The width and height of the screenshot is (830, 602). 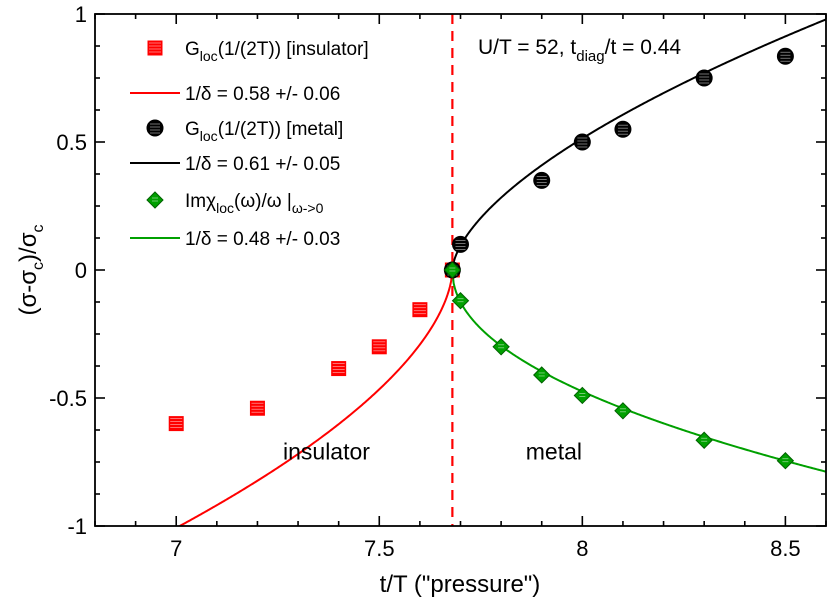 What do you see at coordinates (785, 548) in the screenshot?
I see `x-tick-label: 8.5` at bounding box center [785, 548].